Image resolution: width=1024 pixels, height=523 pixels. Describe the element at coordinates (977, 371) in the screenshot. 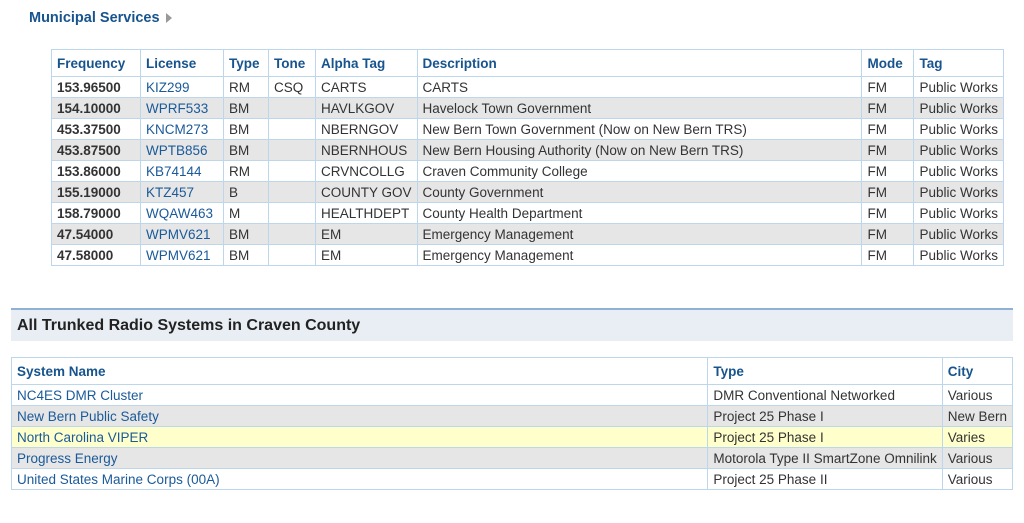

I see `col-city: City` at that location.